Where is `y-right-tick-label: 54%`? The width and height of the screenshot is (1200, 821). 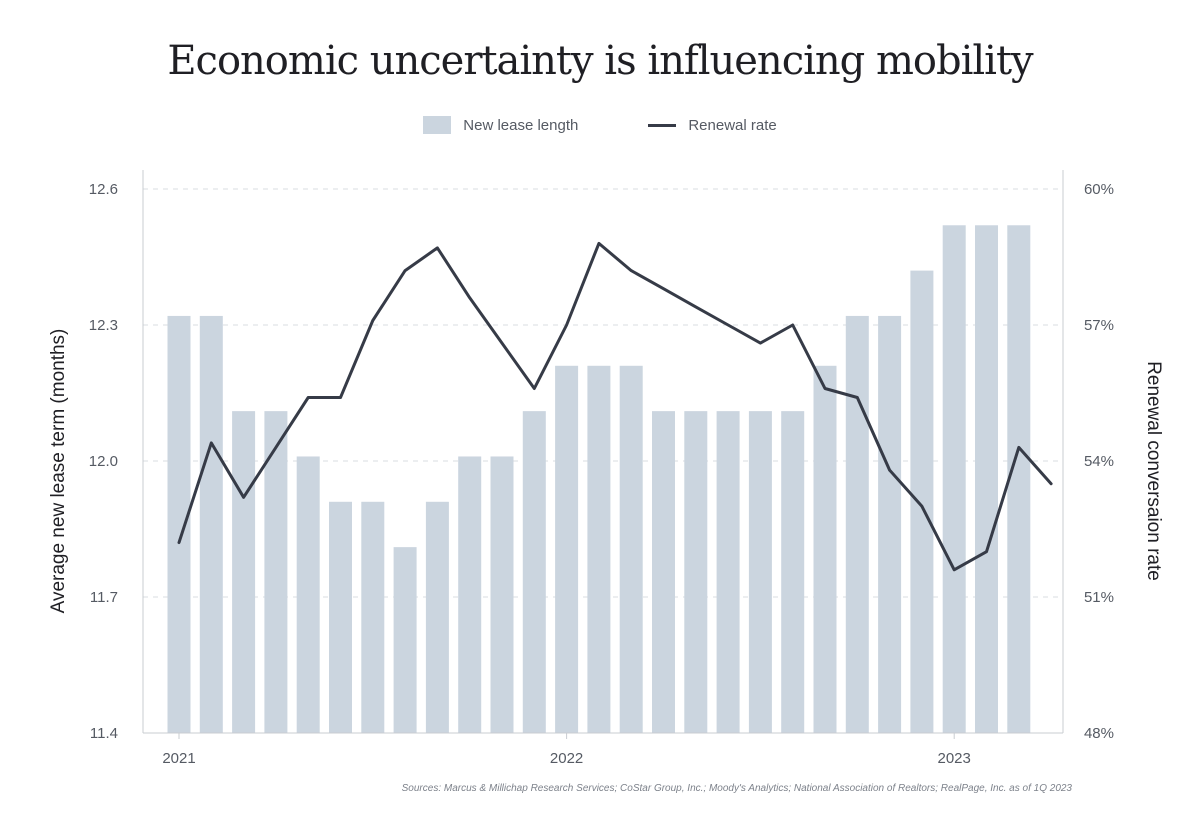 y-right-tick-label: 54% is located at coordinates (1099, 461).